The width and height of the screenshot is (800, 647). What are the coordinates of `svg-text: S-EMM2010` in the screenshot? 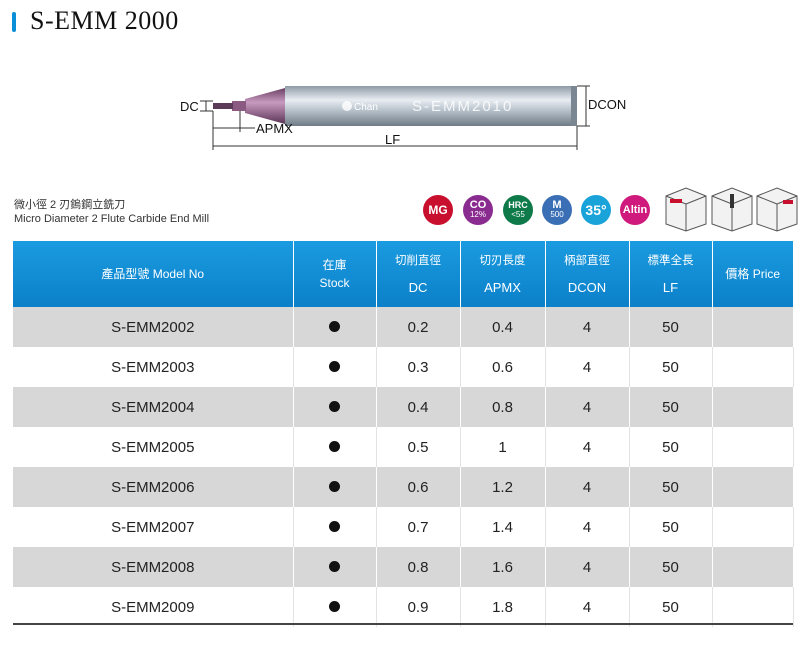 It's located at (462, 106).